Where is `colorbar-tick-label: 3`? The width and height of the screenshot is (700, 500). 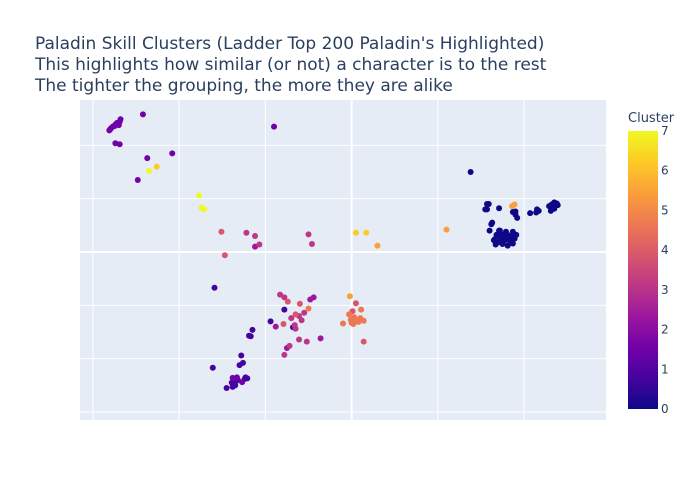
colorbar-tick-label: 3 is located at coordinates (665, 290).